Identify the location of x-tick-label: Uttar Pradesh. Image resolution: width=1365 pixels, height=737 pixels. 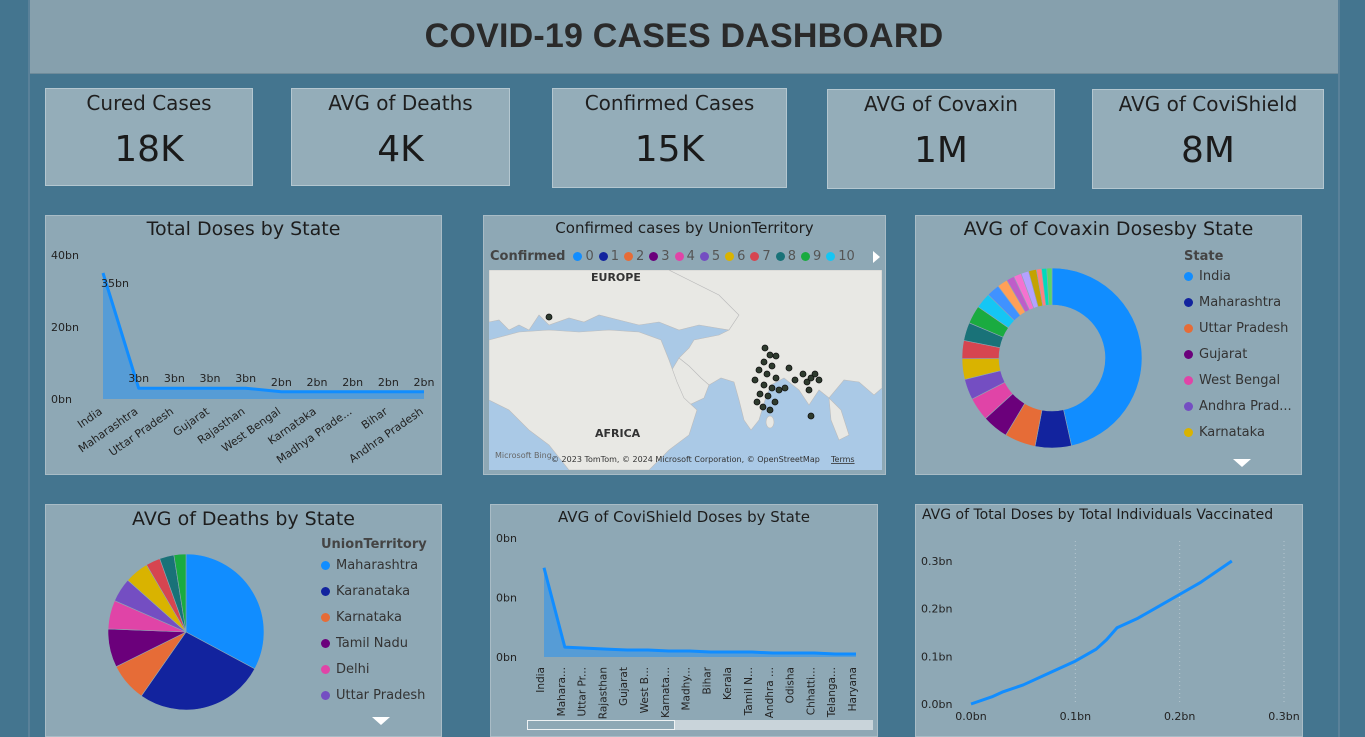
(141, 432).